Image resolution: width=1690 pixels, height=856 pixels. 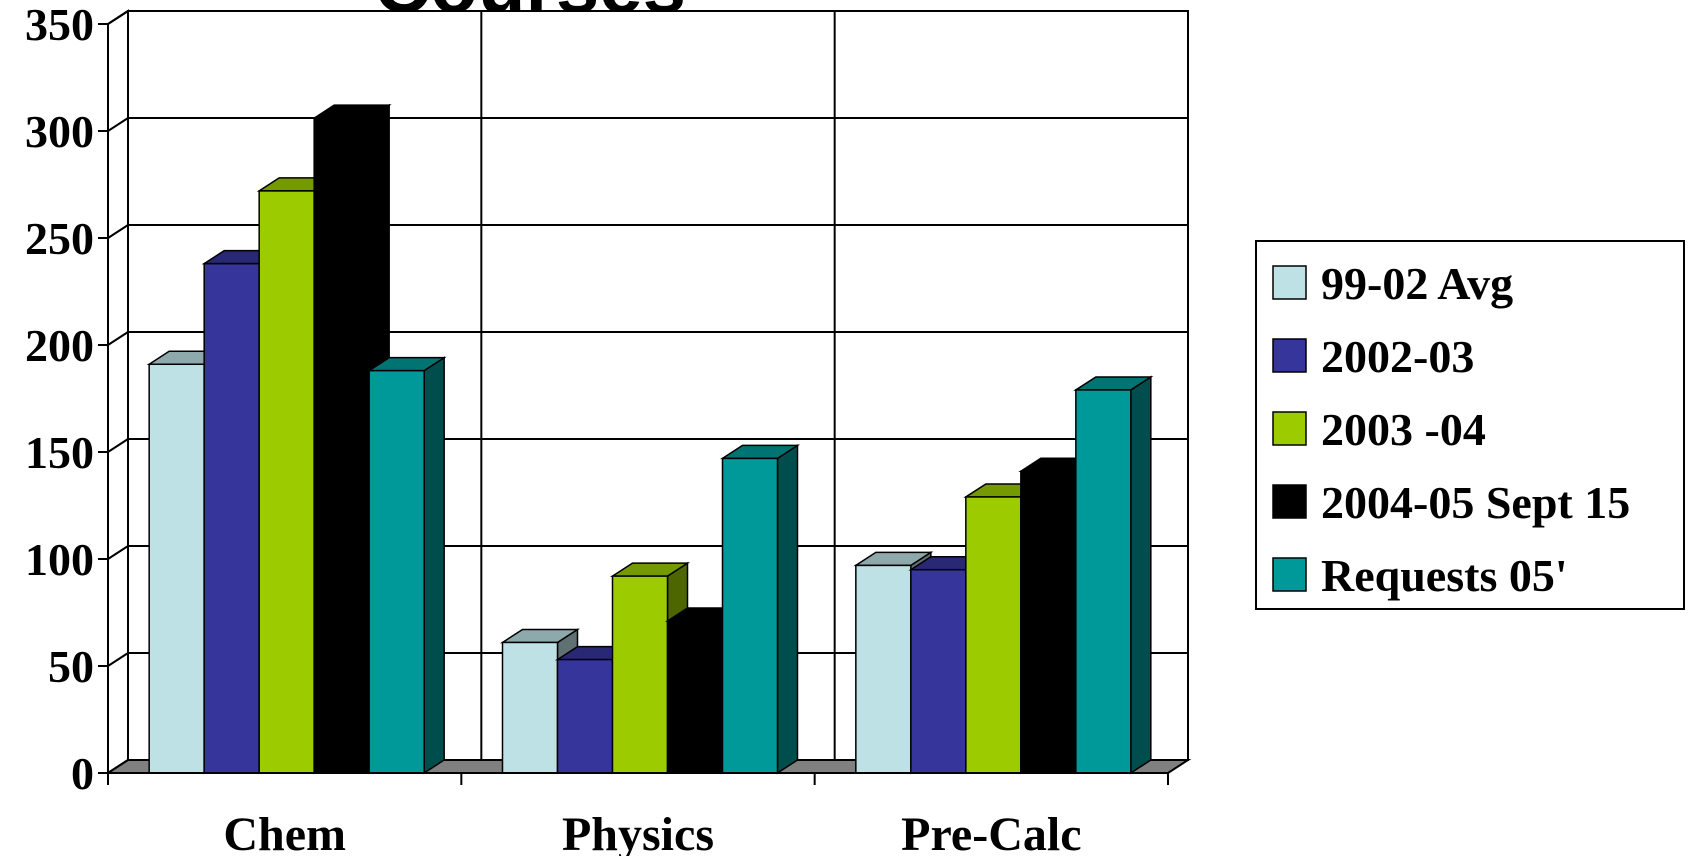 I want to click on y-axis-tick-labels: 0 50 100 150 200 250 300 350, so click(x=59, y=399).